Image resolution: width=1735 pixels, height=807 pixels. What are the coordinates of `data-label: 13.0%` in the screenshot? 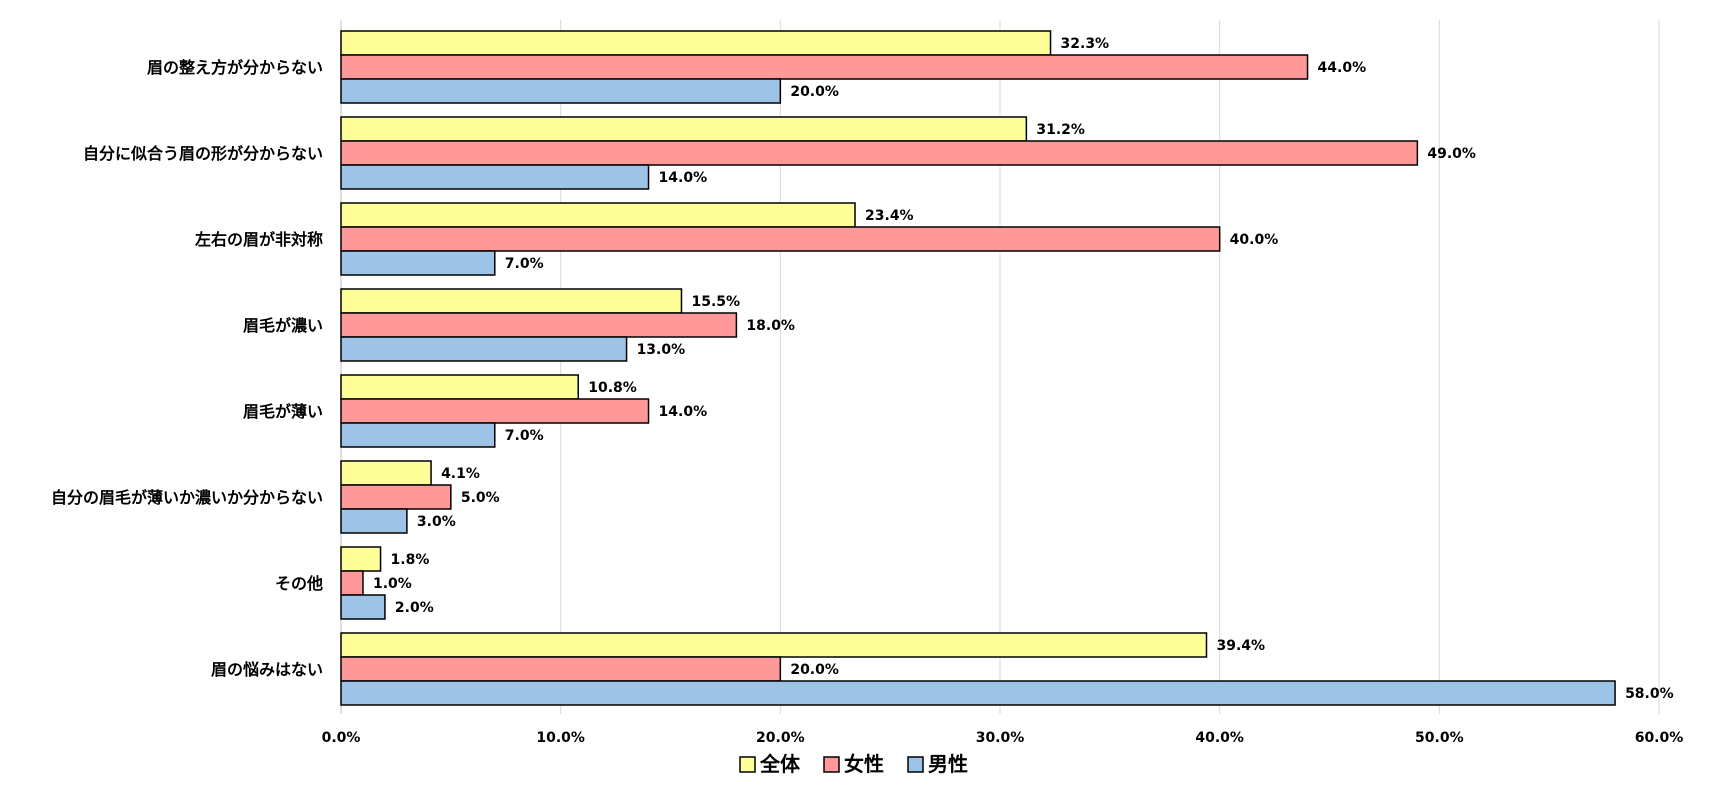 It's located at (661, 350).